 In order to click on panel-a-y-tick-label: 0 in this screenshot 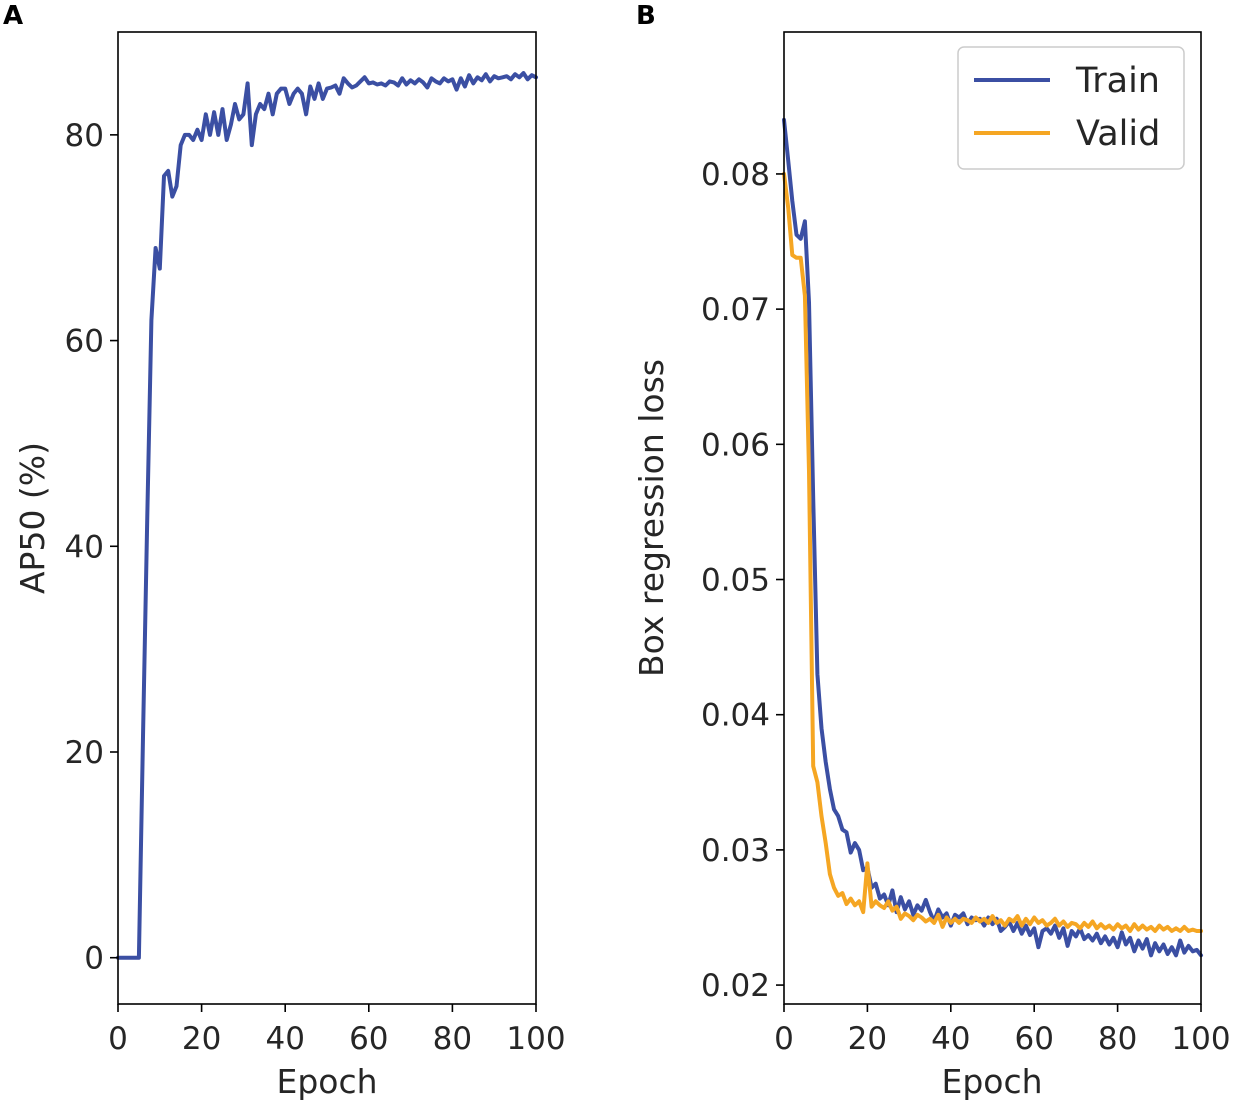, I will do `click(94, 959)`.